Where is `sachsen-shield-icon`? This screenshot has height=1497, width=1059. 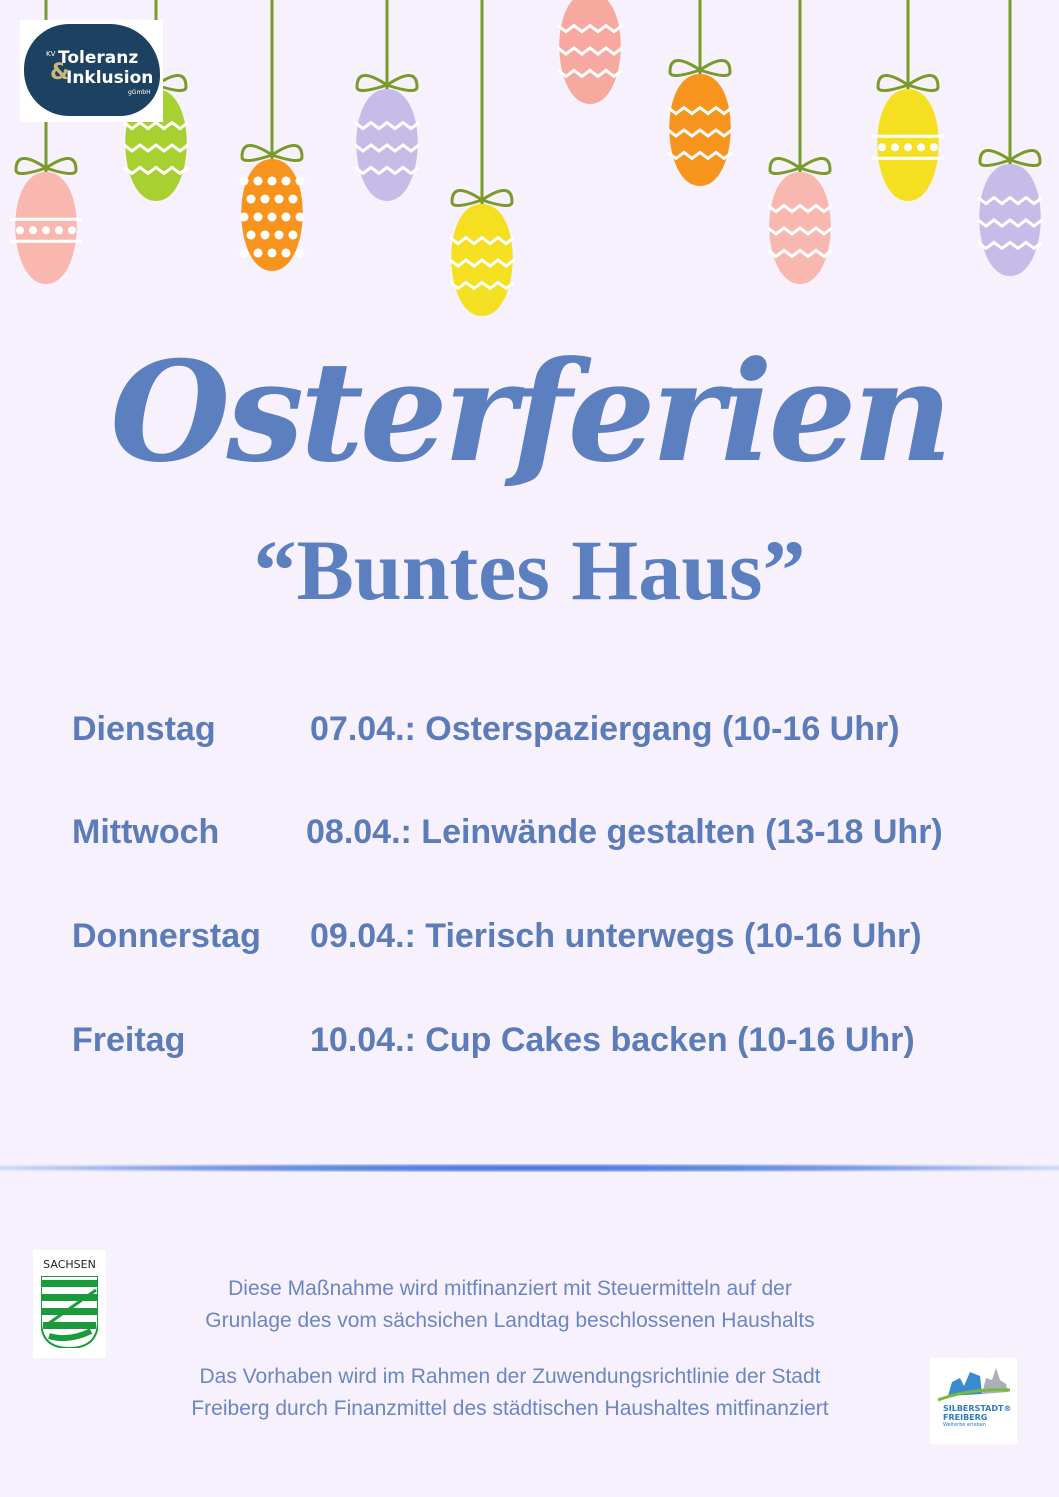
sachsen-shield-icon is located at coordinates (69, 1312).